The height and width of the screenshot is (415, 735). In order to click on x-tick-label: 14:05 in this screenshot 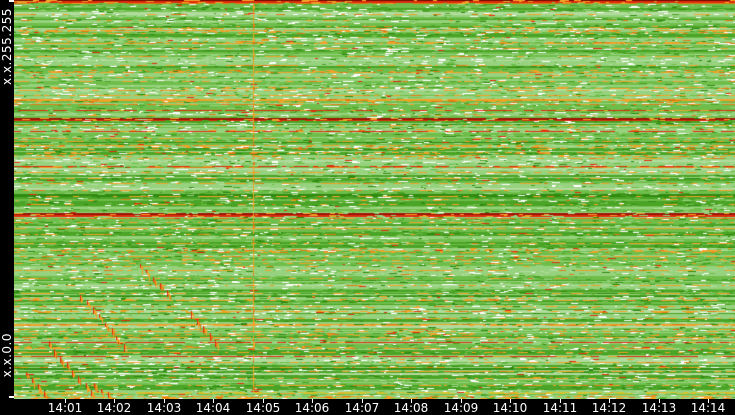, I will do `click(263, 408)`.